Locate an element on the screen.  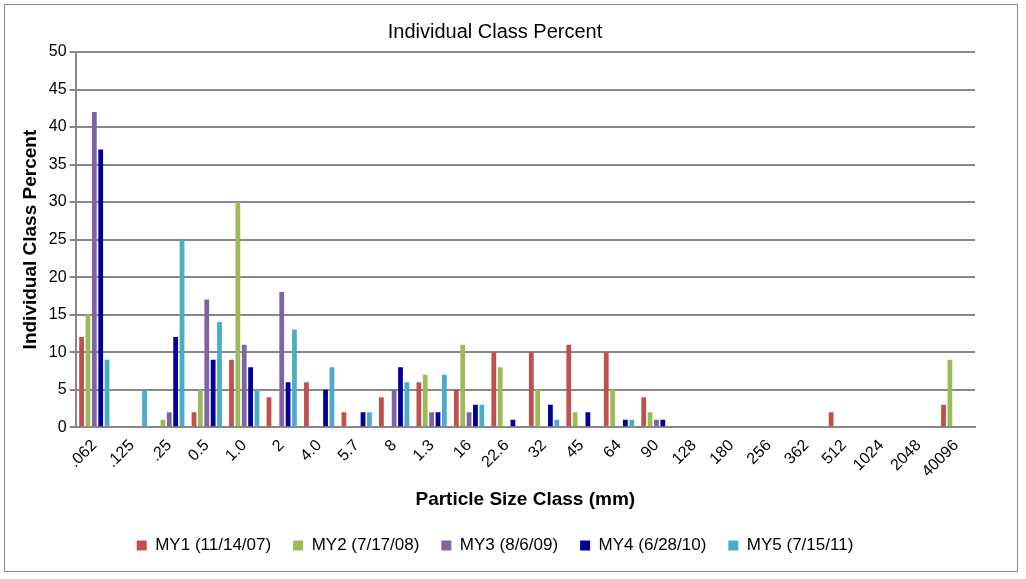
y-tick-label: 50 is located at coordinates (57, 51).